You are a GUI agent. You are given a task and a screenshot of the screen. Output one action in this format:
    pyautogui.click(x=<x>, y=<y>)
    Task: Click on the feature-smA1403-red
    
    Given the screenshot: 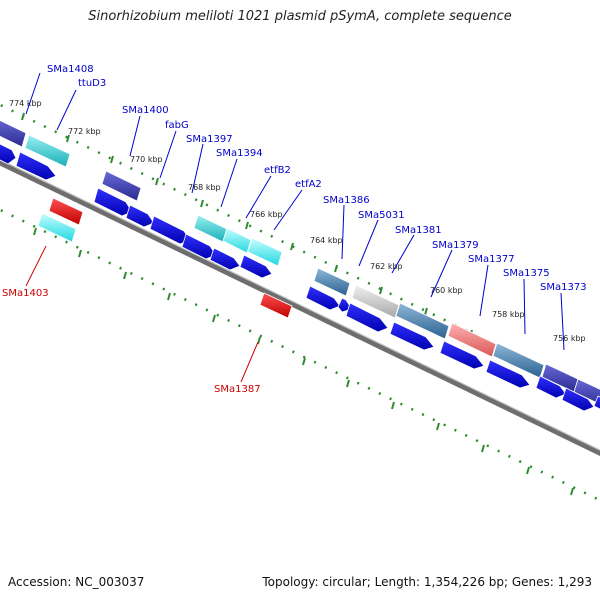 What is the action you would take?
    pyautogui.click(x=66, y=211)
    